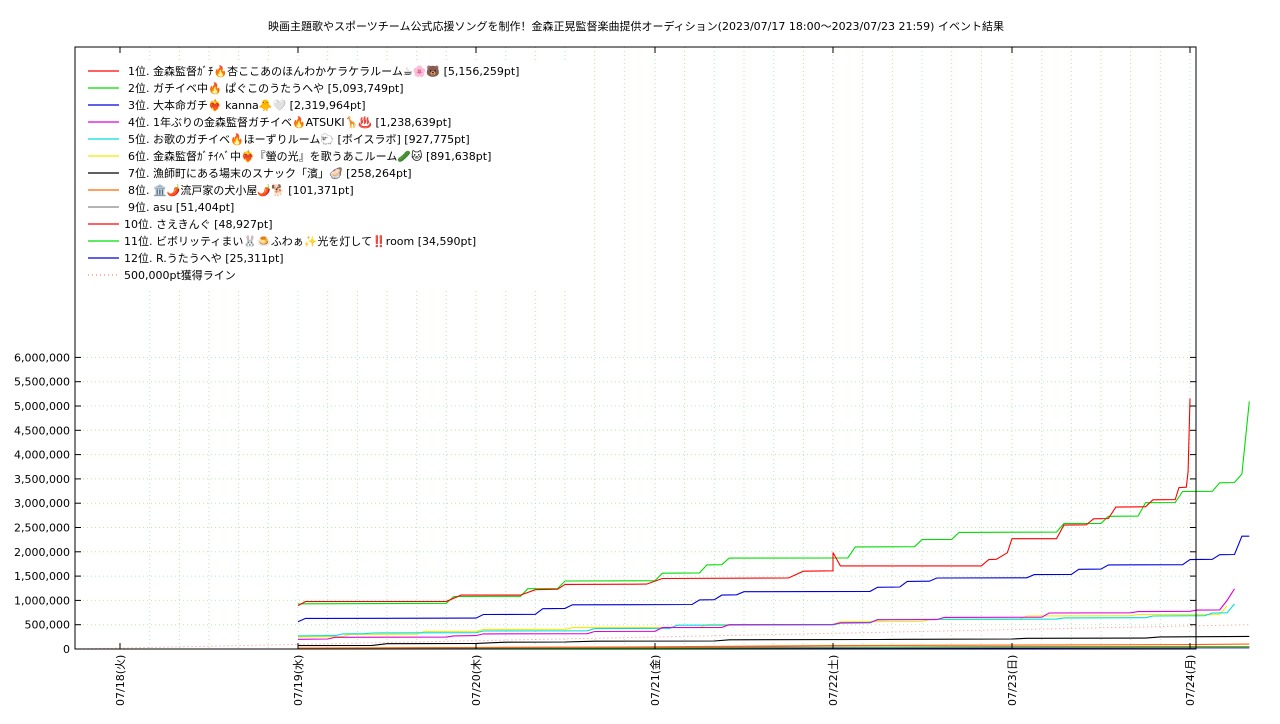 The height and width of the screenshot is (724, 1280). I want to click on legend-label: 12位. R.うたうへや [25,311pt], so click(204, 258).